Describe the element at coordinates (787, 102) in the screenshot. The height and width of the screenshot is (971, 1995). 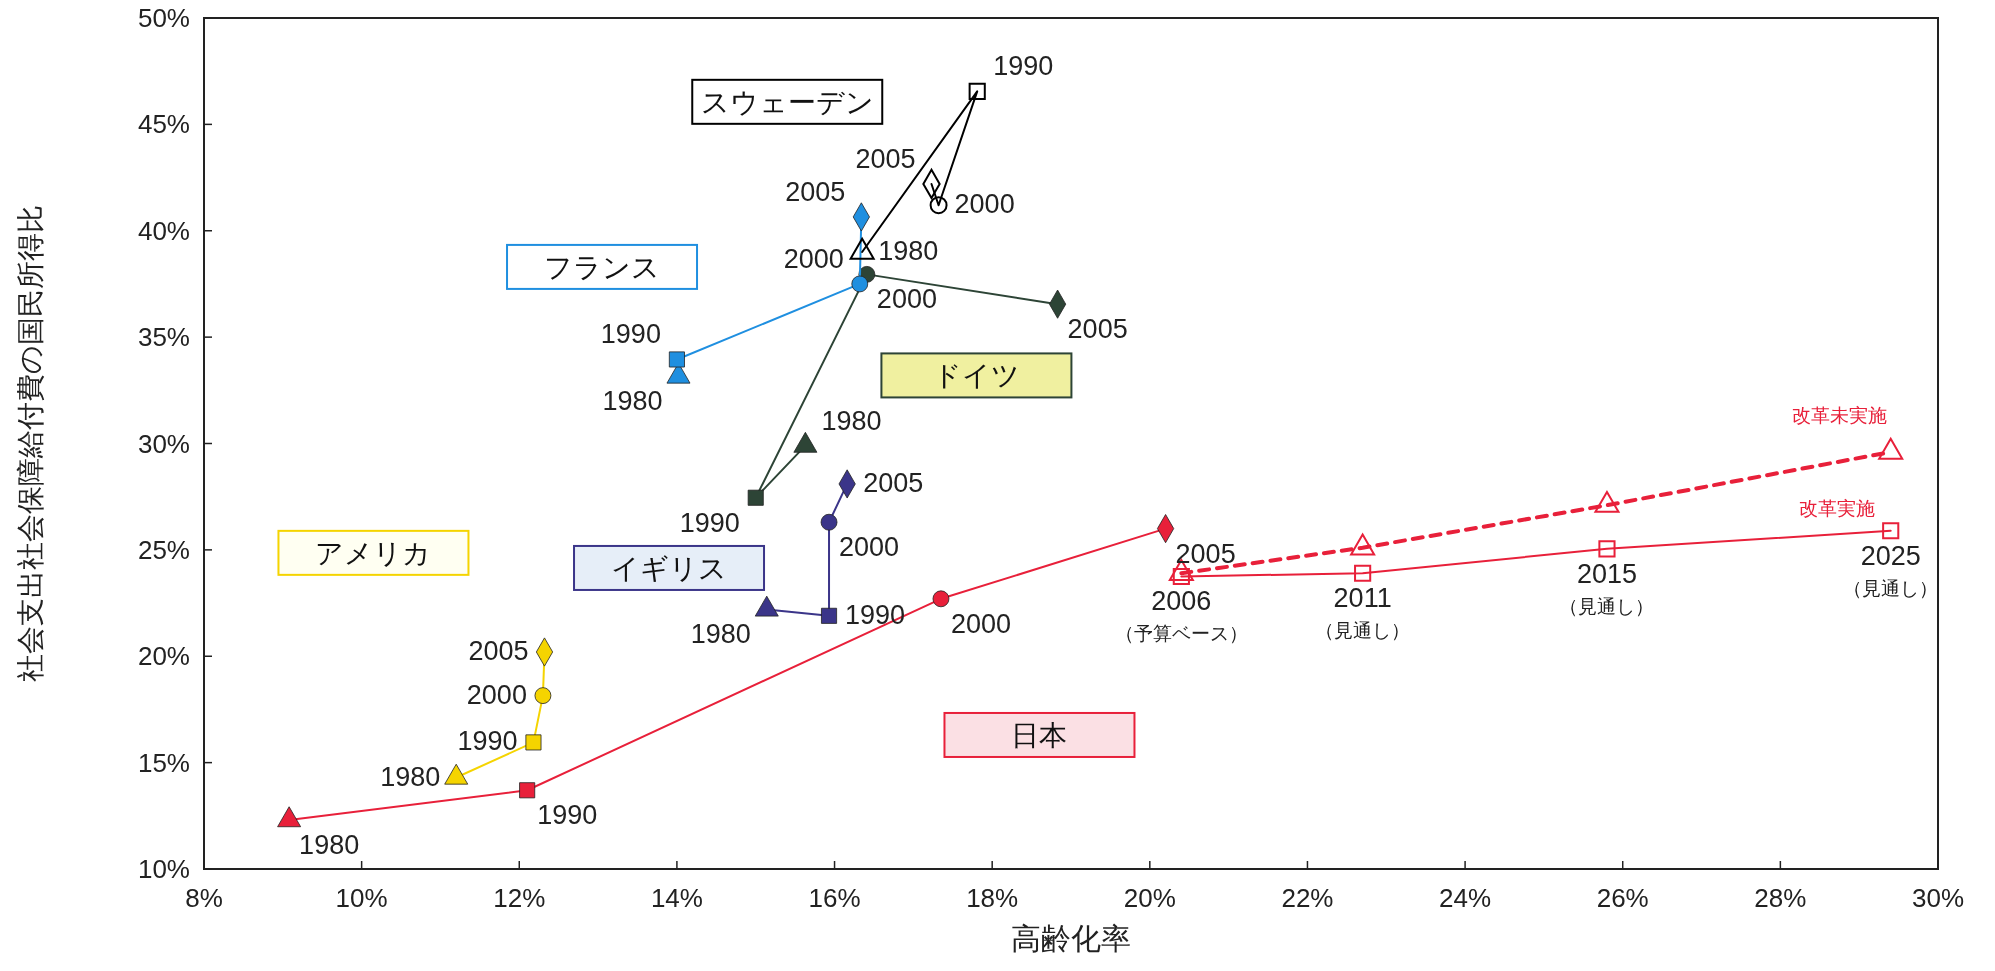
I see `text: スウェーデン` at that location.